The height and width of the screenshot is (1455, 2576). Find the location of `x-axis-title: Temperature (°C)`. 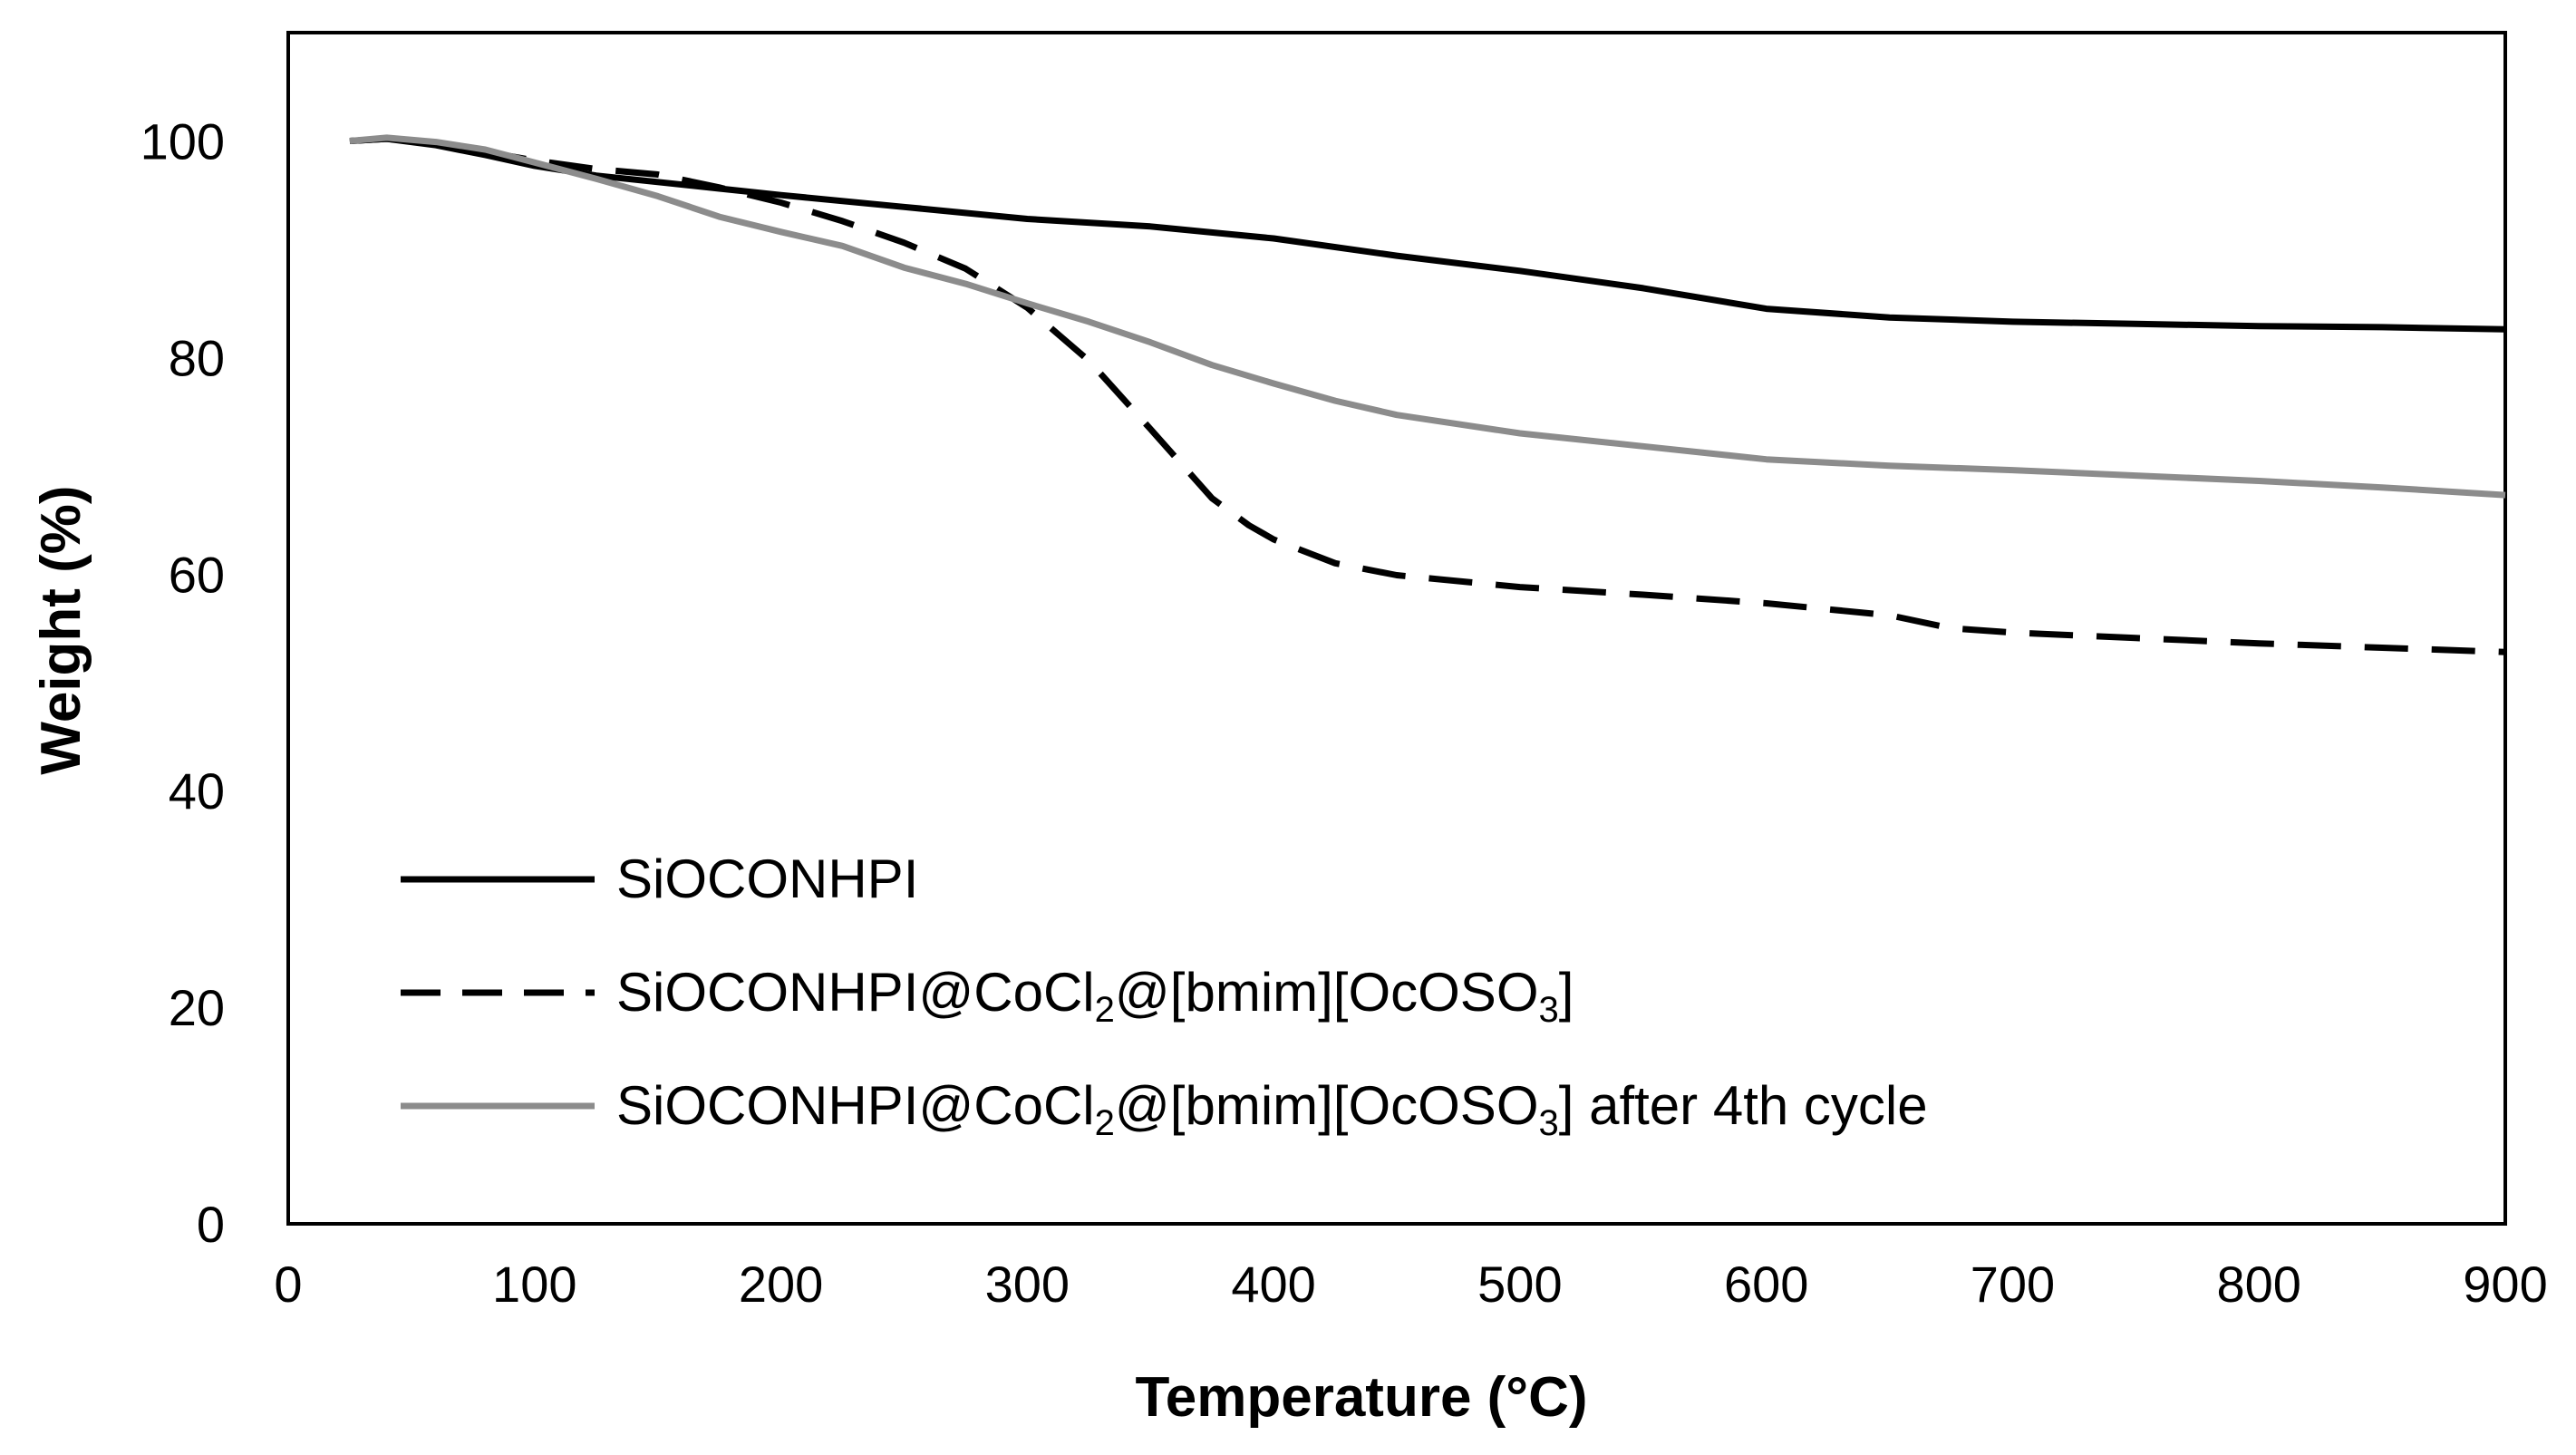

x-axis-title: Temperature (°C) is located at coordinates (1361, 1397).